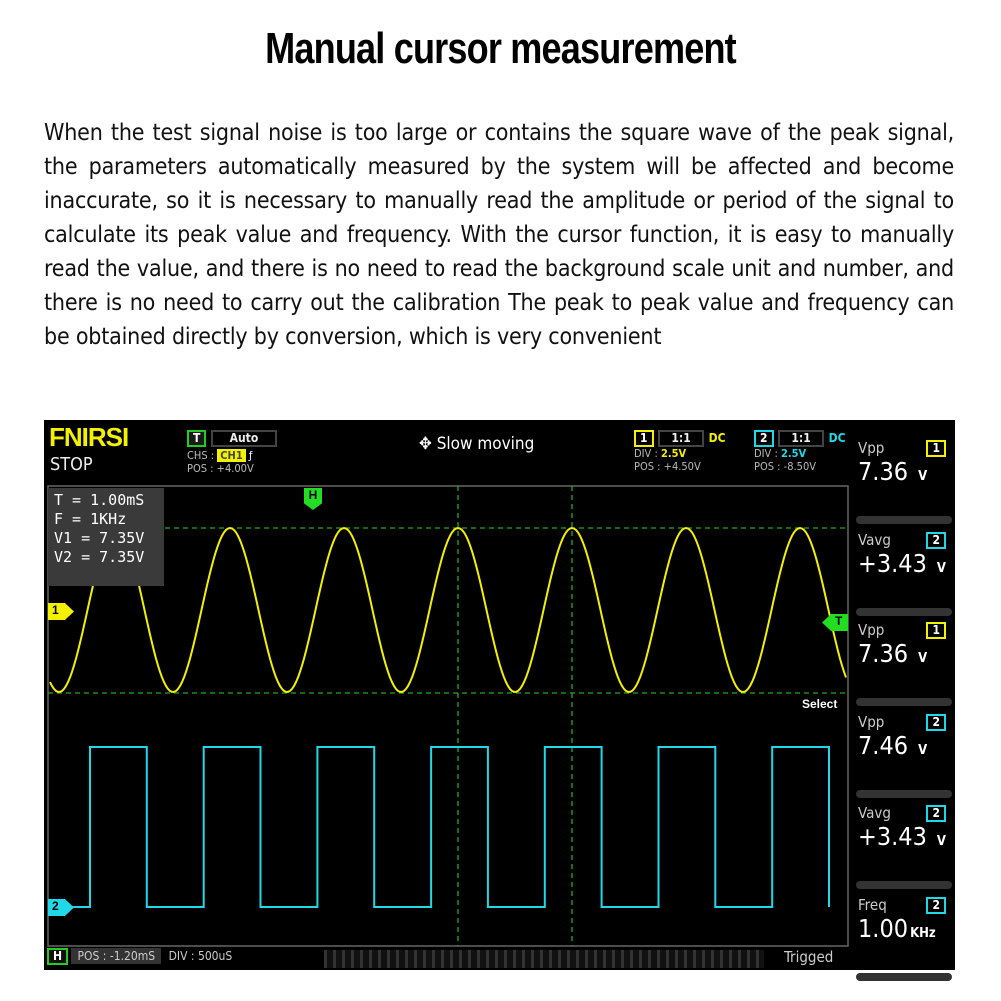 This screenshot has height=1001, width=1001. What do you see at coordinates (667, 466) in the screenshot?
I see `ch1-pos: POS : +4.50V` at bounding box center [667, 466].